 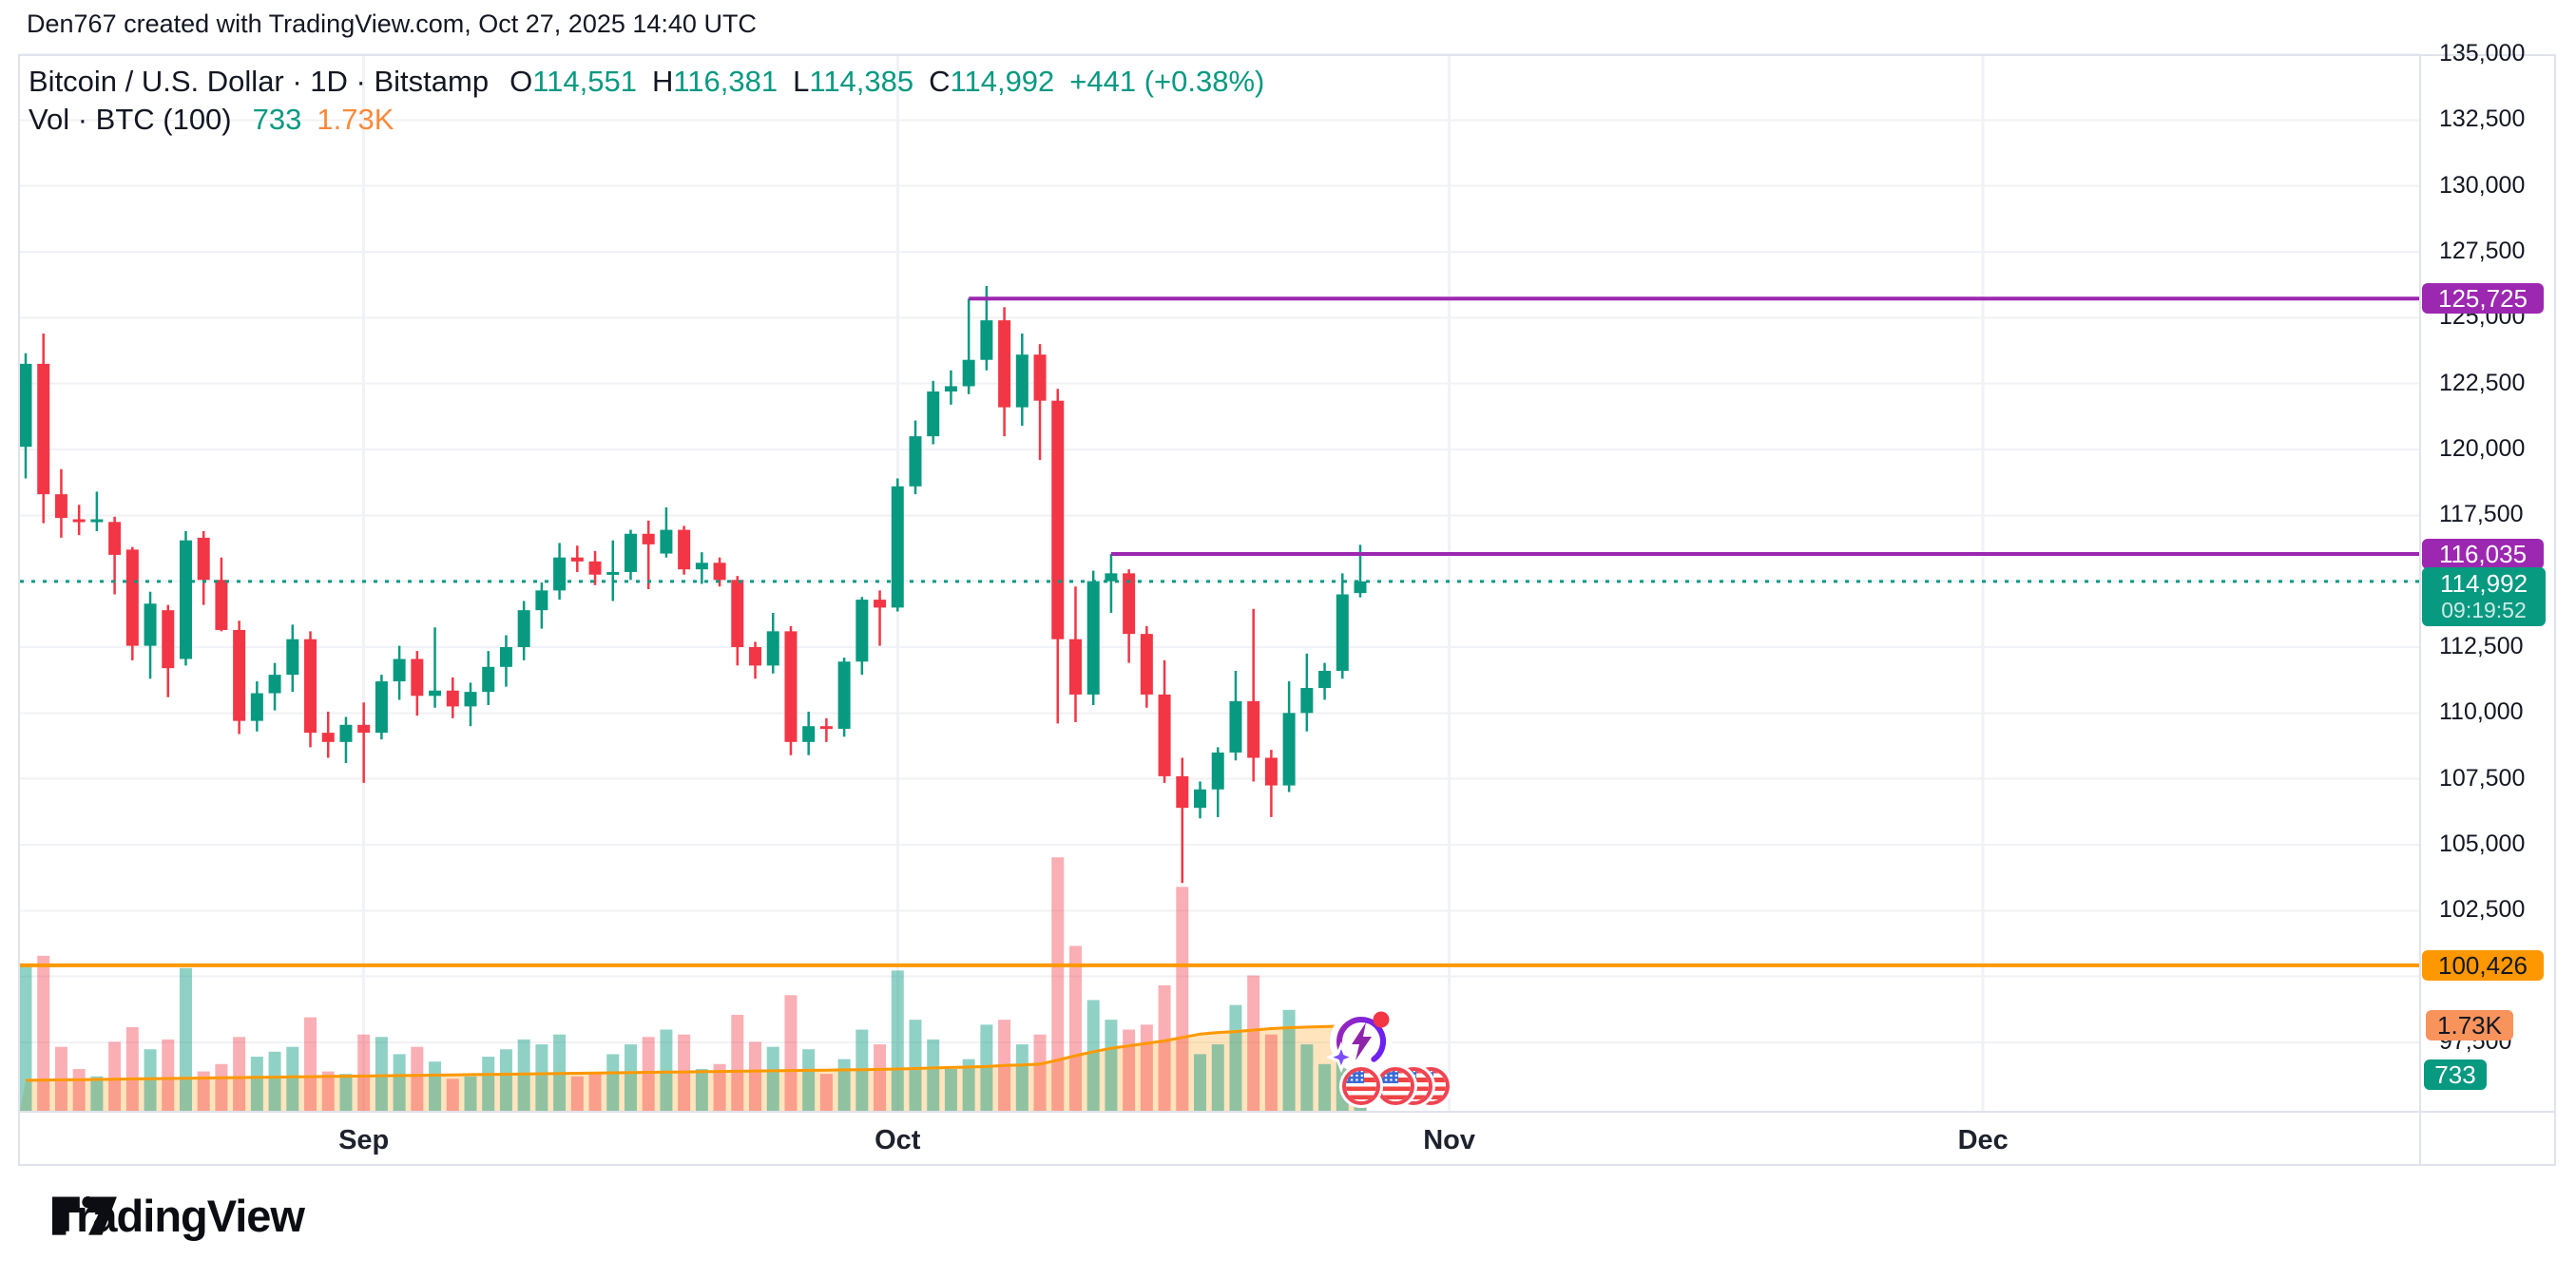 I want to click on ohlc-close: C114,992, so click(x=992, y=82).